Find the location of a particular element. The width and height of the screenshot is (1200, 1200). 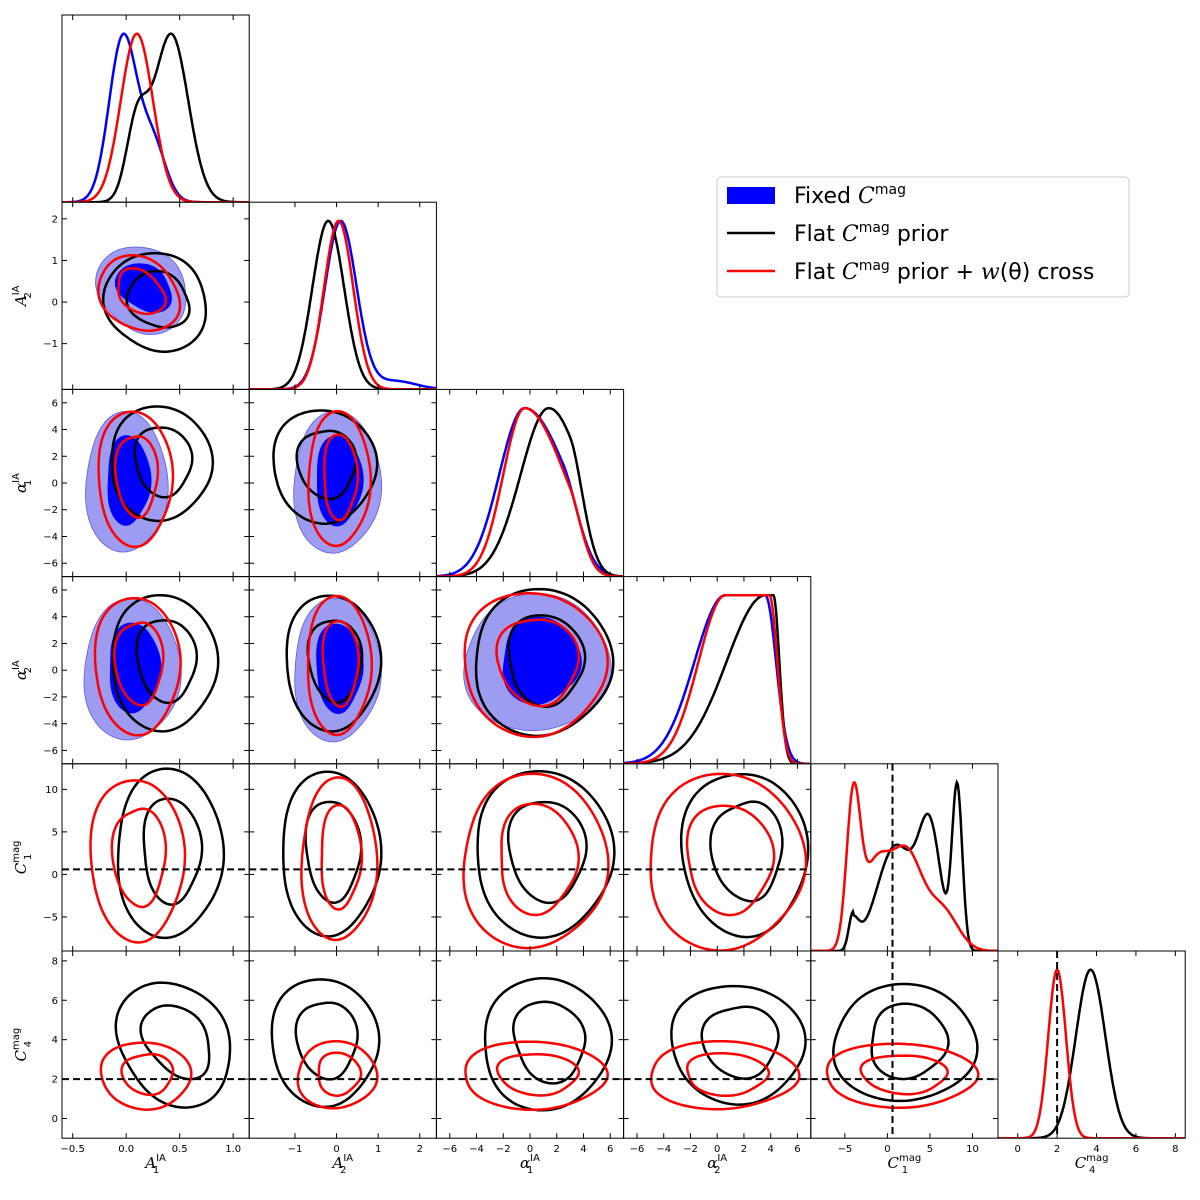

y-axis-label-alpha1: αIA1 is located at coordinates (22, 483).